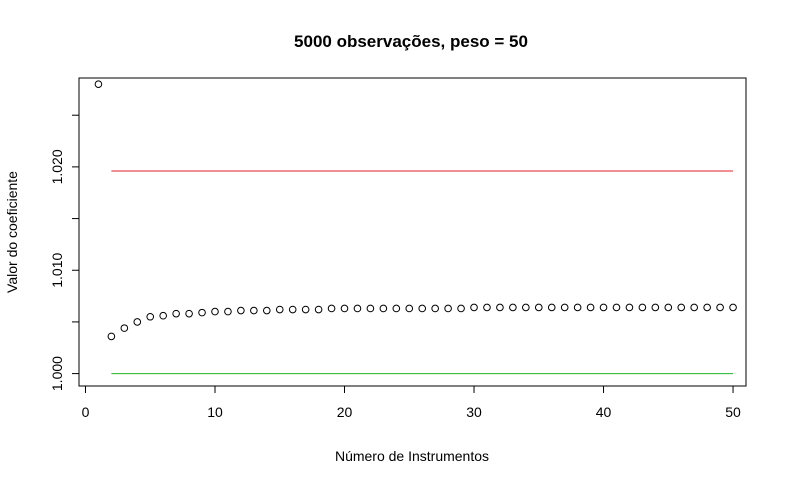 The image size is (787, 485). What do you see at coordinates (604, 412) in the screenshot?
I see `x-tick-label: 40` at bounding box center [604, 412].